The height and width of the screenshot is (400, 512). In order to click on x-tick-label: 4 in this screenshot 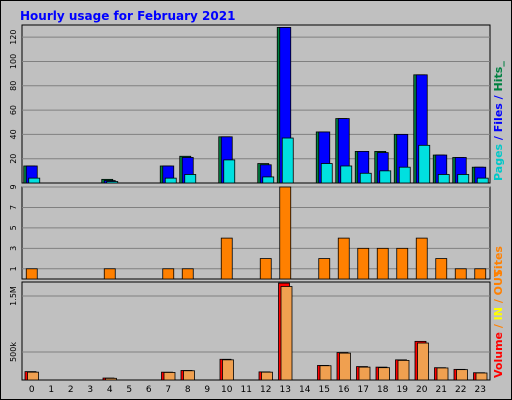, I will do `click(110, 390)`.